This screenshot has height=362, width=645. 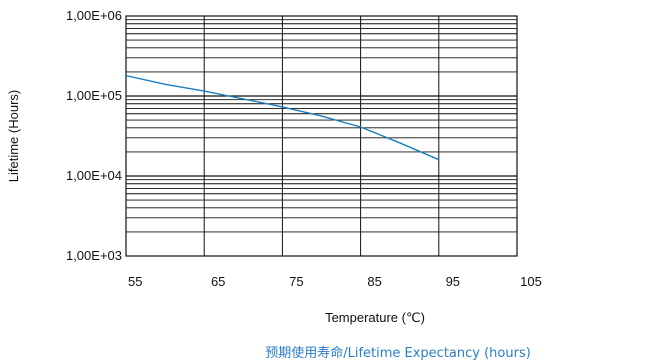 What do you see at coordinates (13, 136) in the screenshot?
I see `y-axis-label: Lifetime (Hours)` at bounding box center [13, 136].